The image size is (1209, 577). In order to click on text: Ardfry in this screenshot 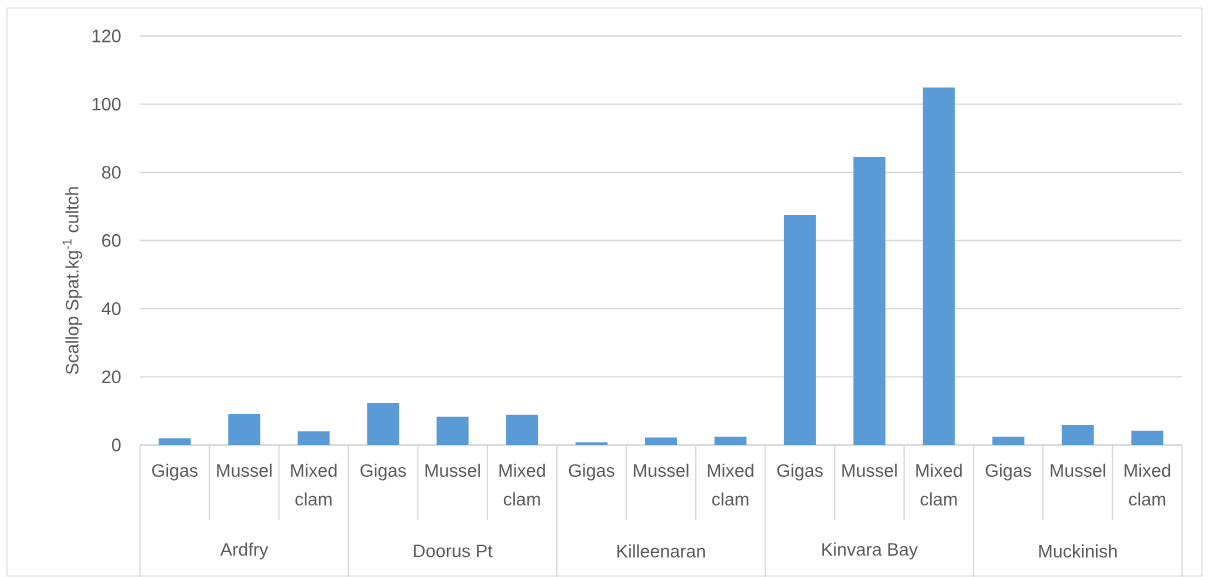, I will do `click(244, 551)`.